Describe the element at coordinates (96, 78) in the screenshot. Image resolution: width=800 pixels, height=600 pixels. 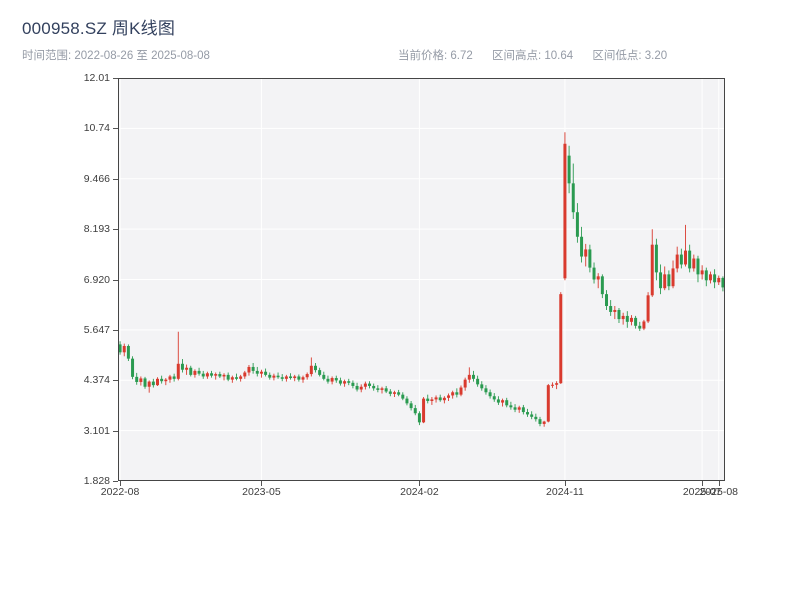
I see `y-axis-tick-label: 12.01` at that location.